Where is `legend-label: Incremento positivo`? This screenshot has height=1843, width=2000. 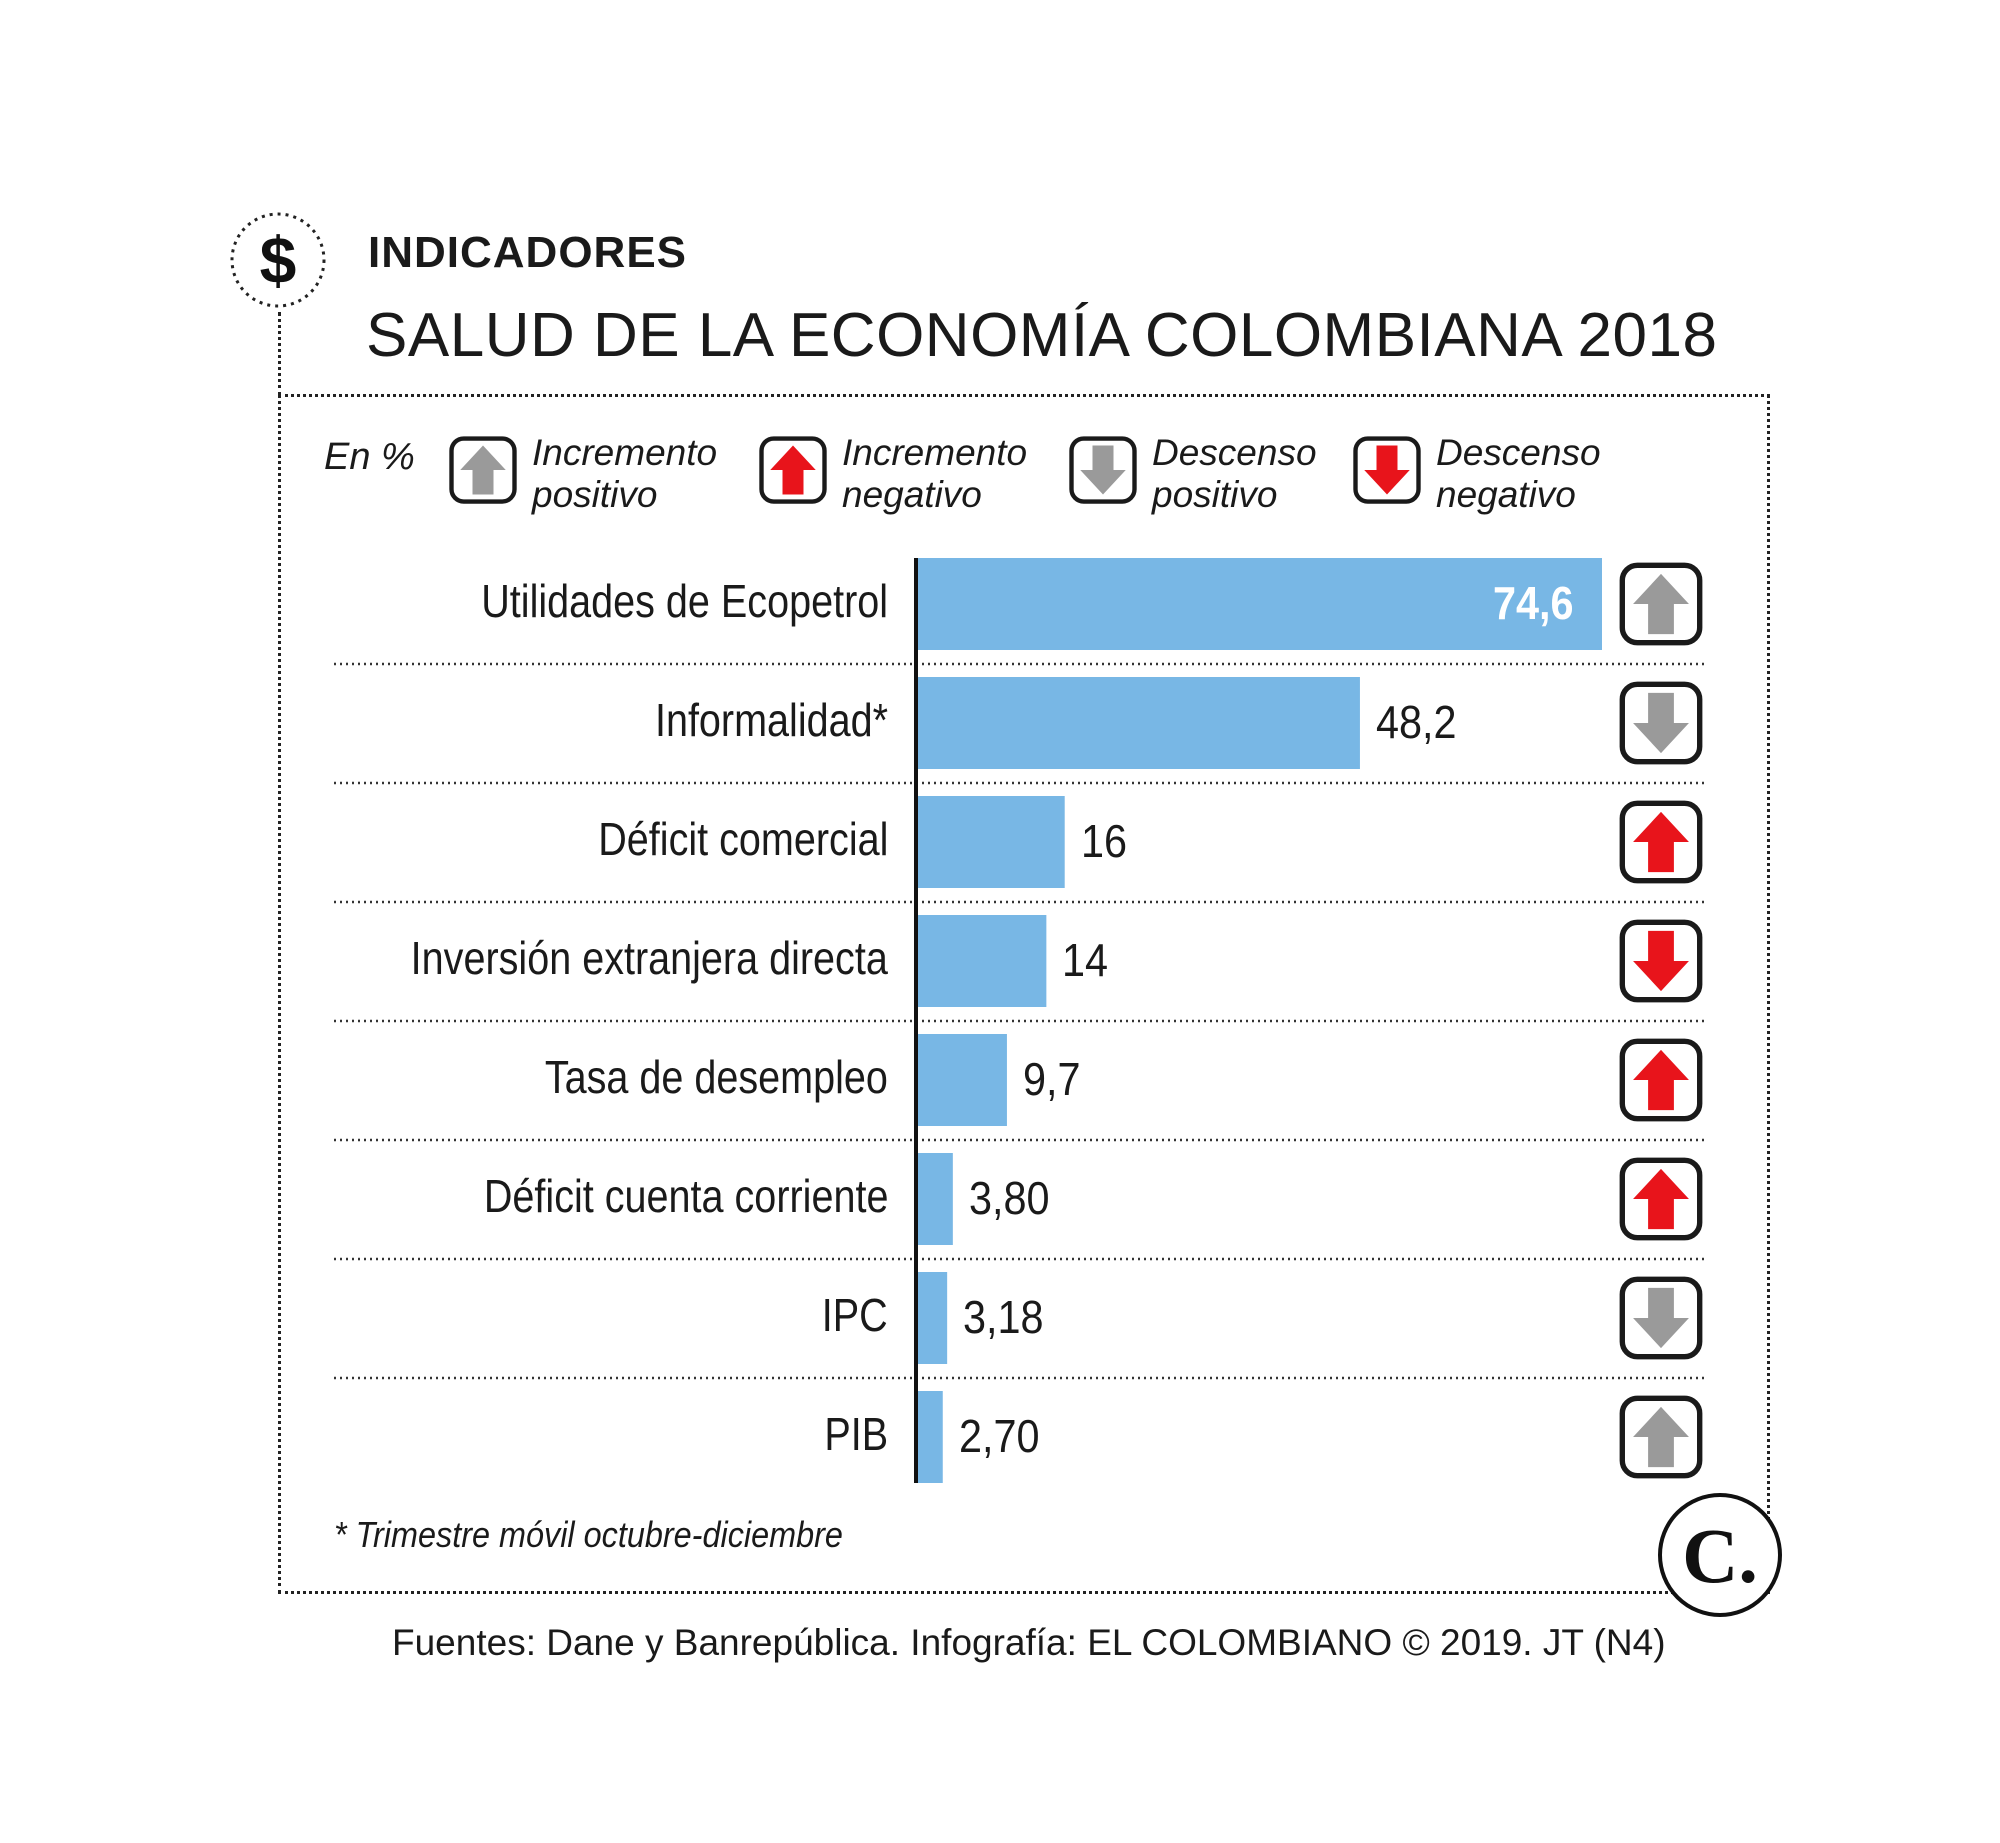 legend-label: Incremento positivo is located at coordinates (624, 474).